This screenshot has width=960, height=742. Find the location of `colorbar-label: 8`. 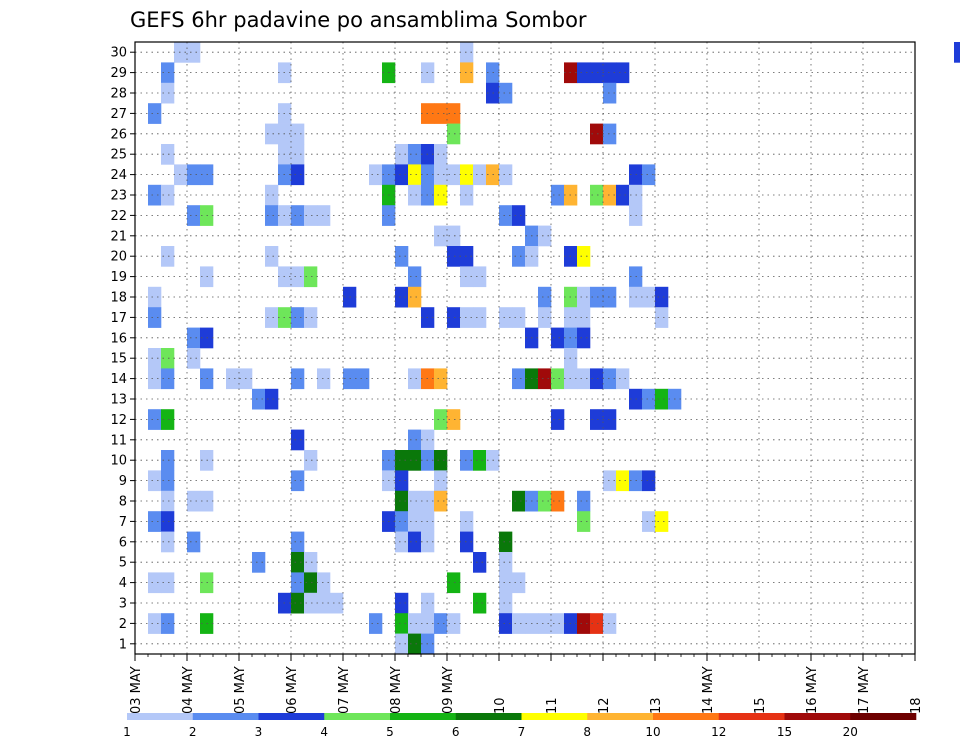

colorbar-label: 8 is located at coordinates (587, 732).